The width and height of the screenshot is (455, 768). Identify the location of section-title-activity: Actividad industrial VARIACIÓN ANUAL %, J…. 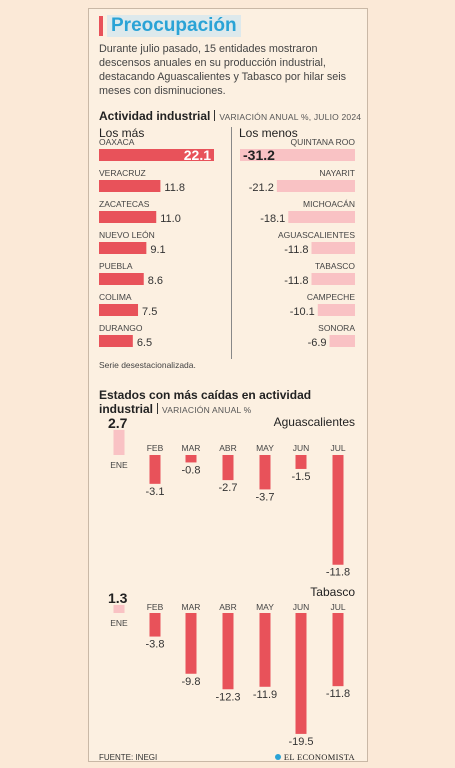
(230, 116).